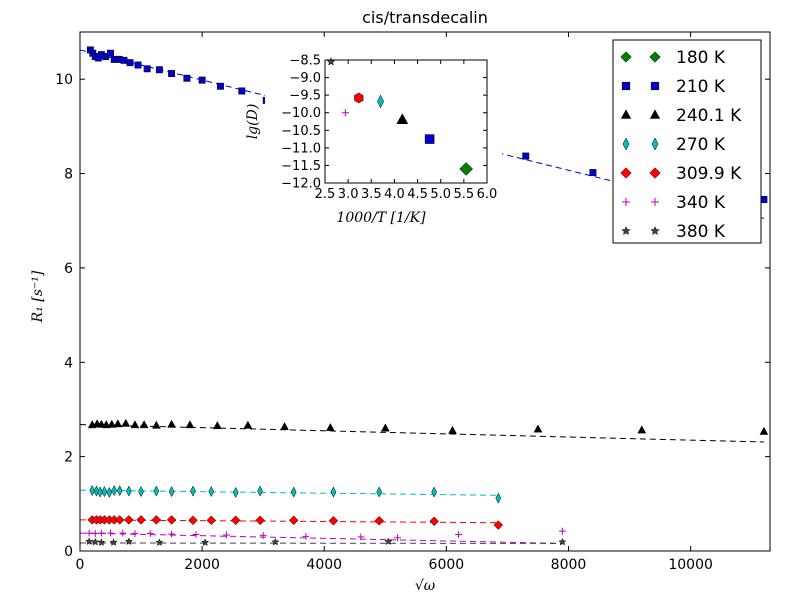 Image resolution: width=812 pixels, height=612 pixels. I want to click on x-tick-label: 0, so click(80, 565).